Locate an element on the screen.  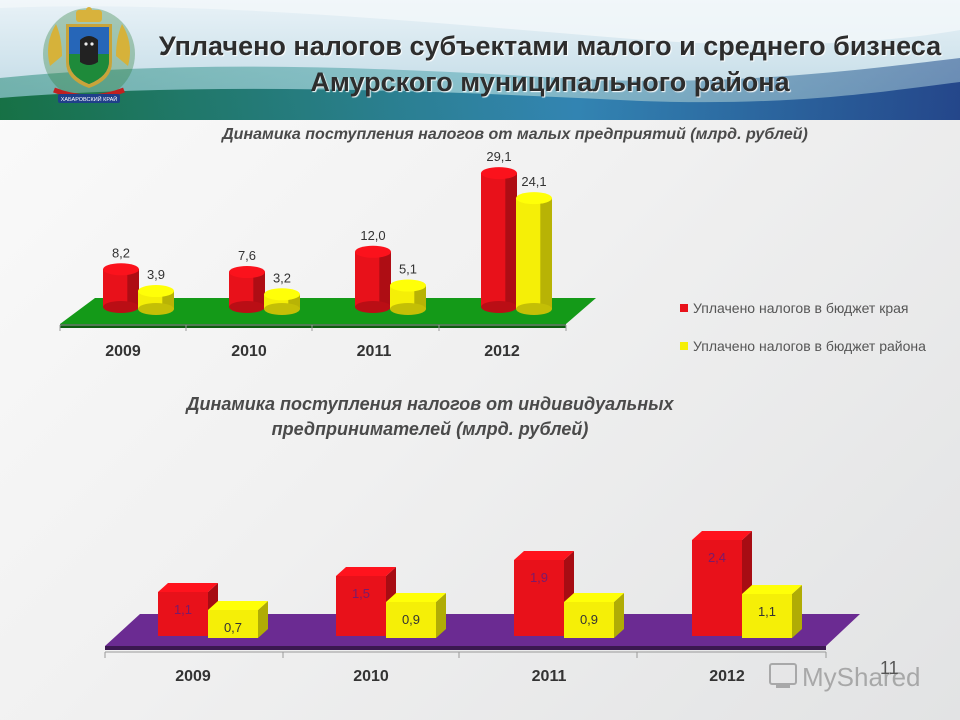
chart1-bar-red-2011-bottom is located at coordinates (373, 307).